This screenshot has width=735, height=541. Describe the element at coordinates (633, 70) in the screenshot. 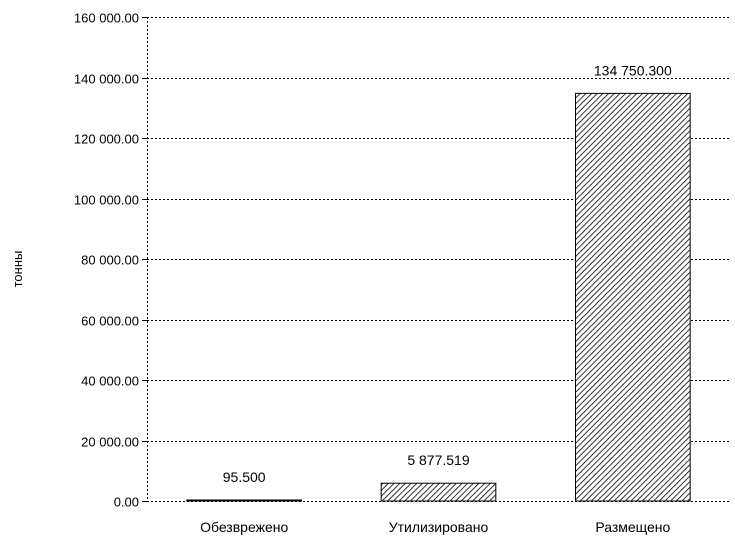

I see `bar-data-label: 134 750.300` at that location.